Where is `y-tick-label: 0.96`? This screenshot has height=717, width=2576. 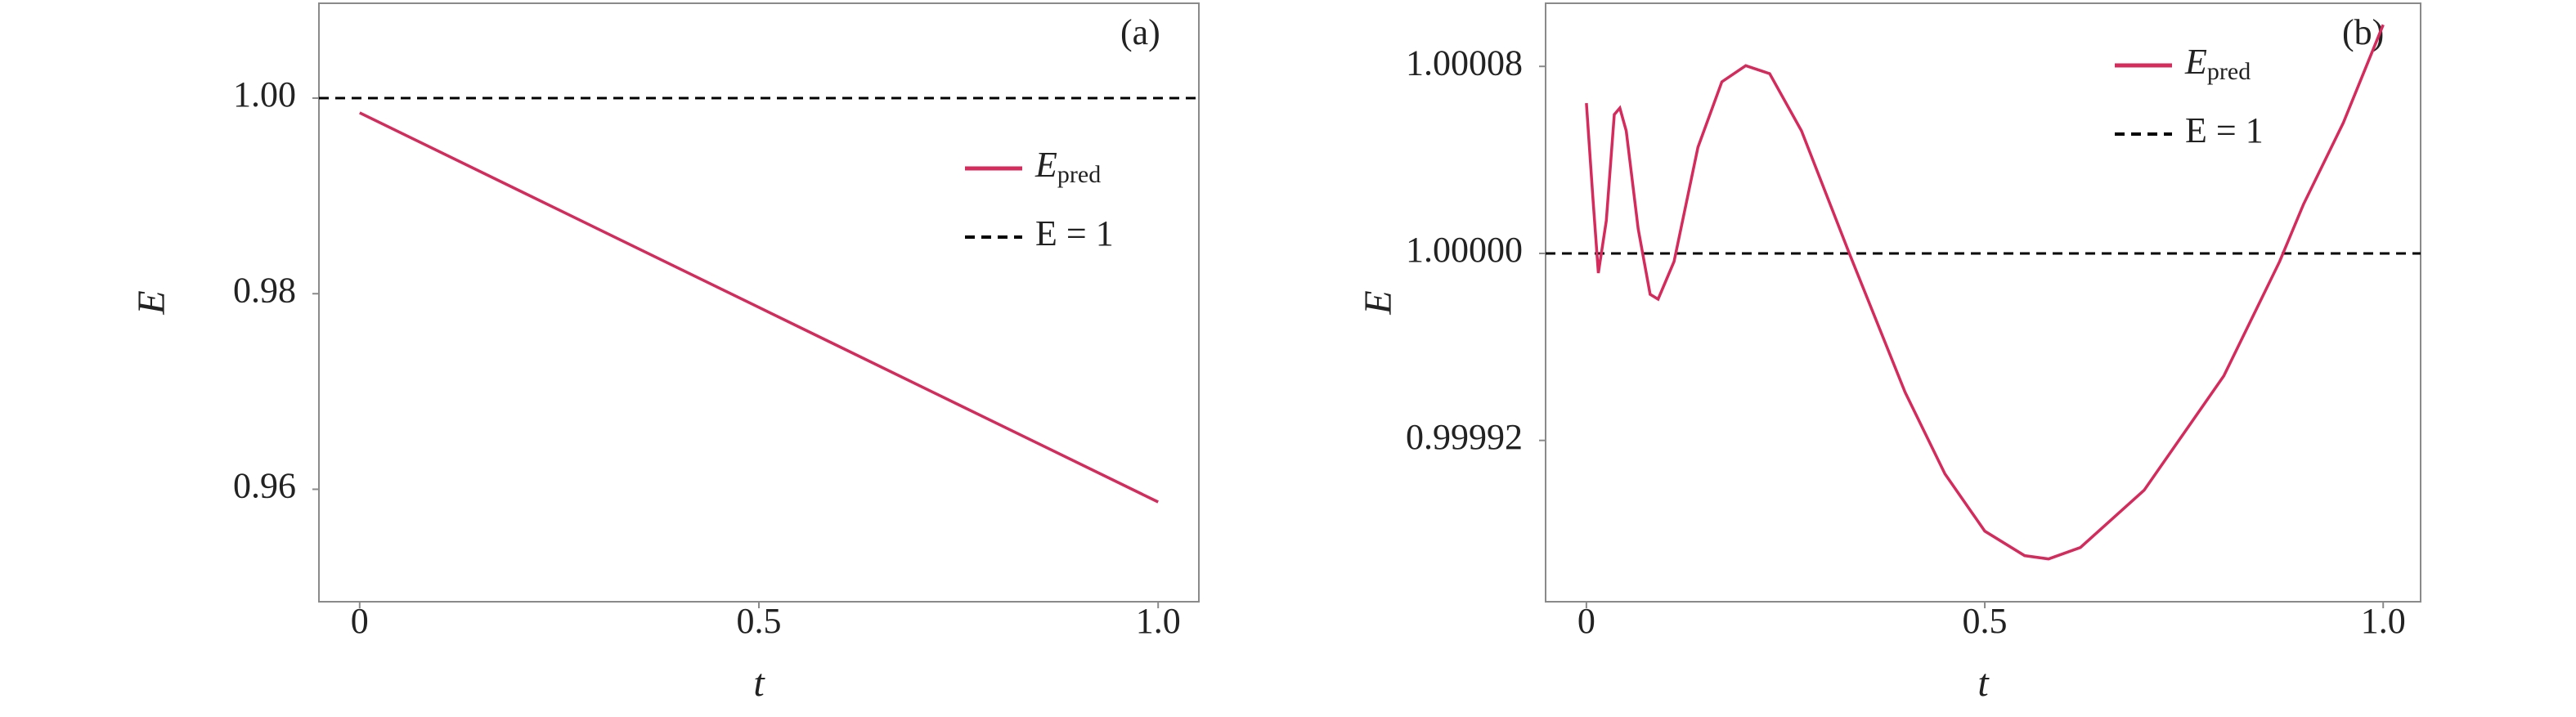
y-tick-label: 0.96 is located at coordinates (264, 486).